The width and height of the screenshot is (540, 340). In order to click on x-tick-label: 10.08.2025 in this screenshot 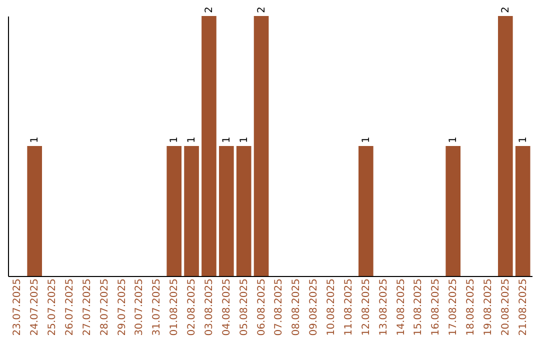, I will do `click(332, 307)`.